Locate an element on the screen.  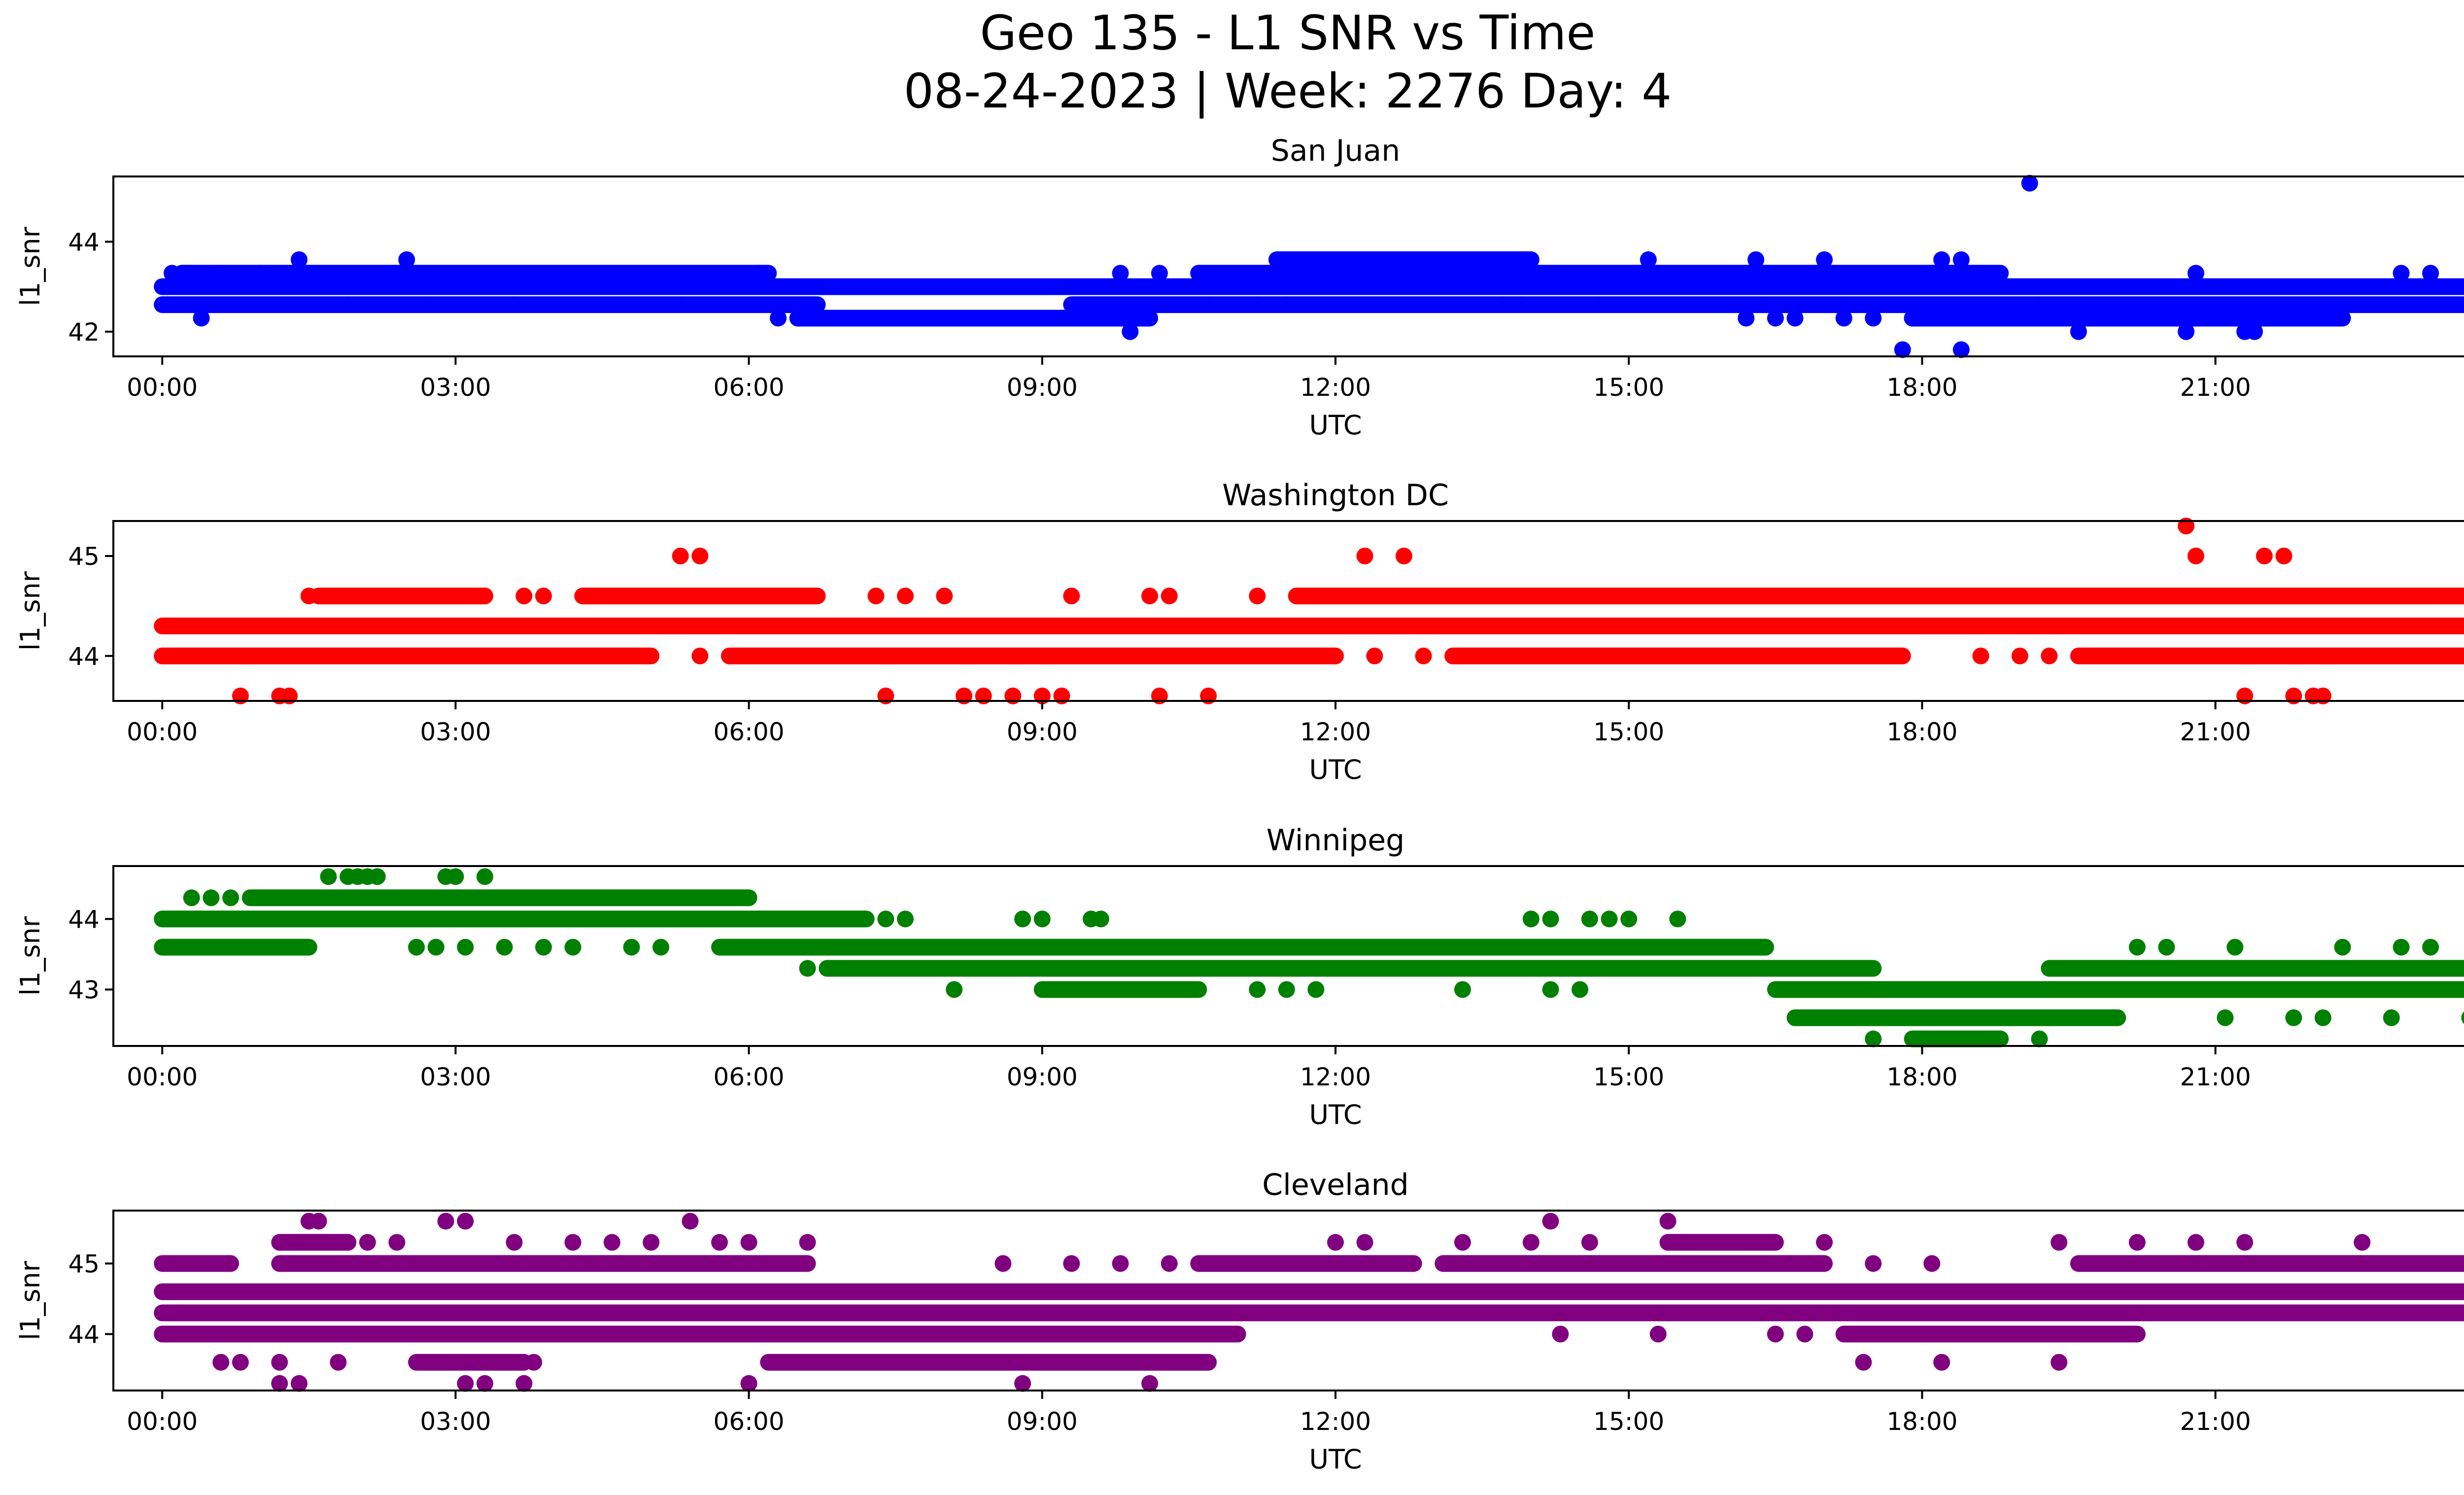
figure-title-line2: 08-24-2023 | Week: 2276 Day: 4 is located at coordinates (1288, 91).